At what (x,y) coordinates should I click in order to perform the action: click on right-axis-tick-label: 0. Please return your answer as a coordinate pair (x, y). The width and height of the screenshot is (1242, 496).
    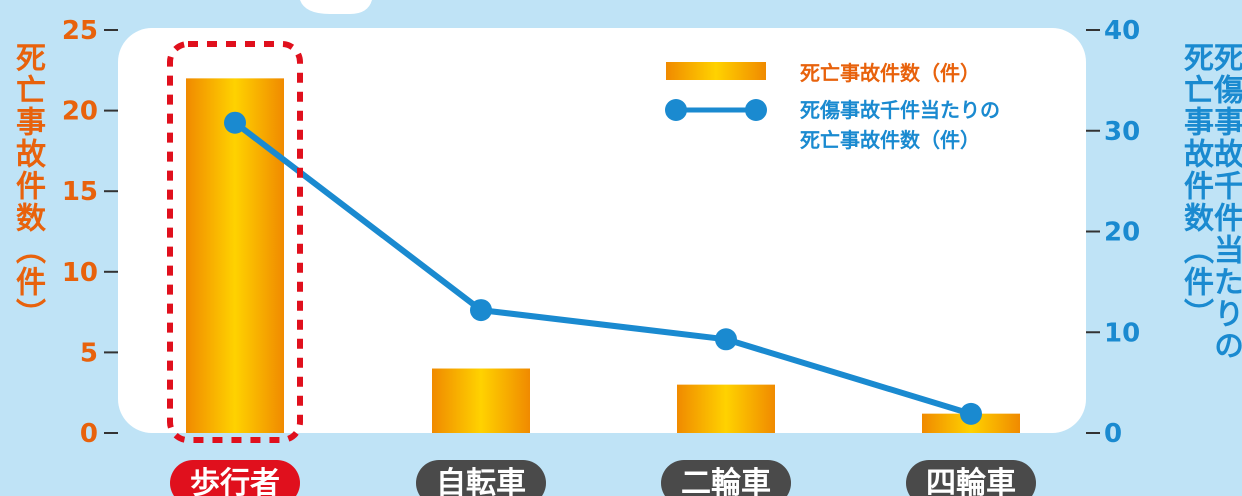
    Looking at the image, I should click on (1113, 434).